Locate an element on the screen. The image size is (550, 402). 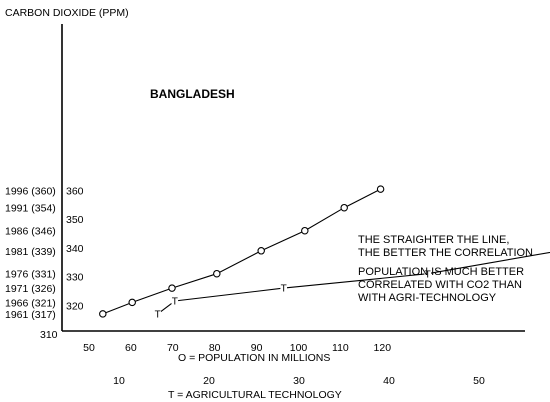
y-axis-title: CARBON DIOXIDE (PPM) is located at coordinates (67, 13).